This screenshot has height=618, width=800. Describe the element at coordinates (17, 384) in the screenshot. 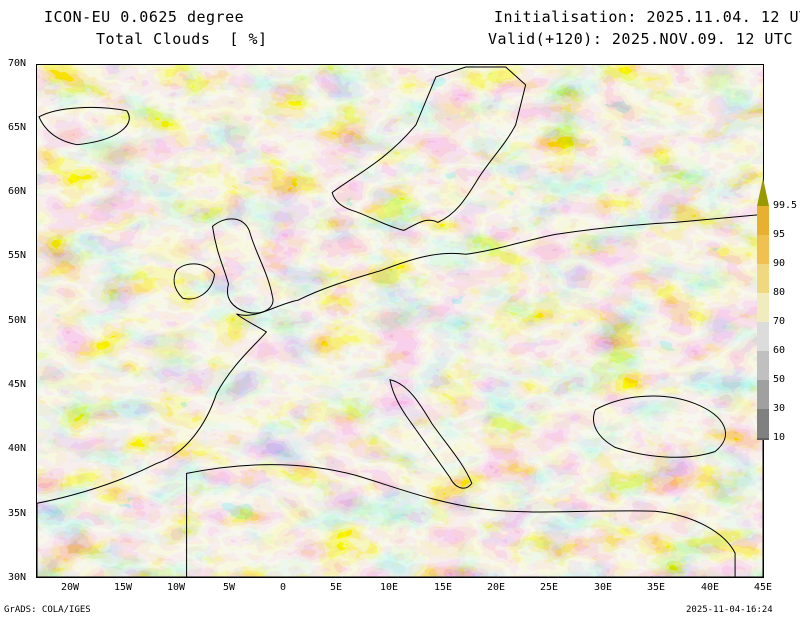

I see `lat-label: 45N` at that location.